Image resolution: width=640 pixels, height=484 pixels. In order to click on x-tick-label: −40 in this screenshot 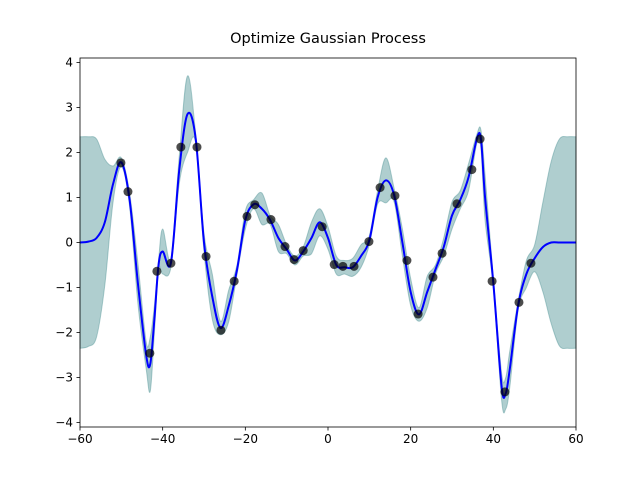, I will do `click(162, 439)`.